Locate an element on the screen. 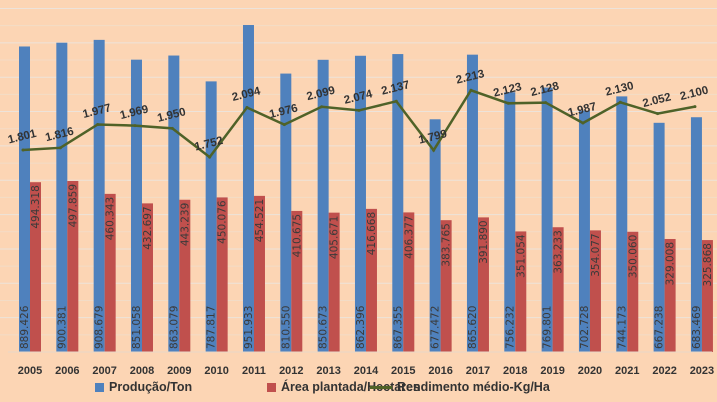 The width and height of the screenshot is (717, 402). x-tick-label: 2012 is located at coordinates (291, 371).